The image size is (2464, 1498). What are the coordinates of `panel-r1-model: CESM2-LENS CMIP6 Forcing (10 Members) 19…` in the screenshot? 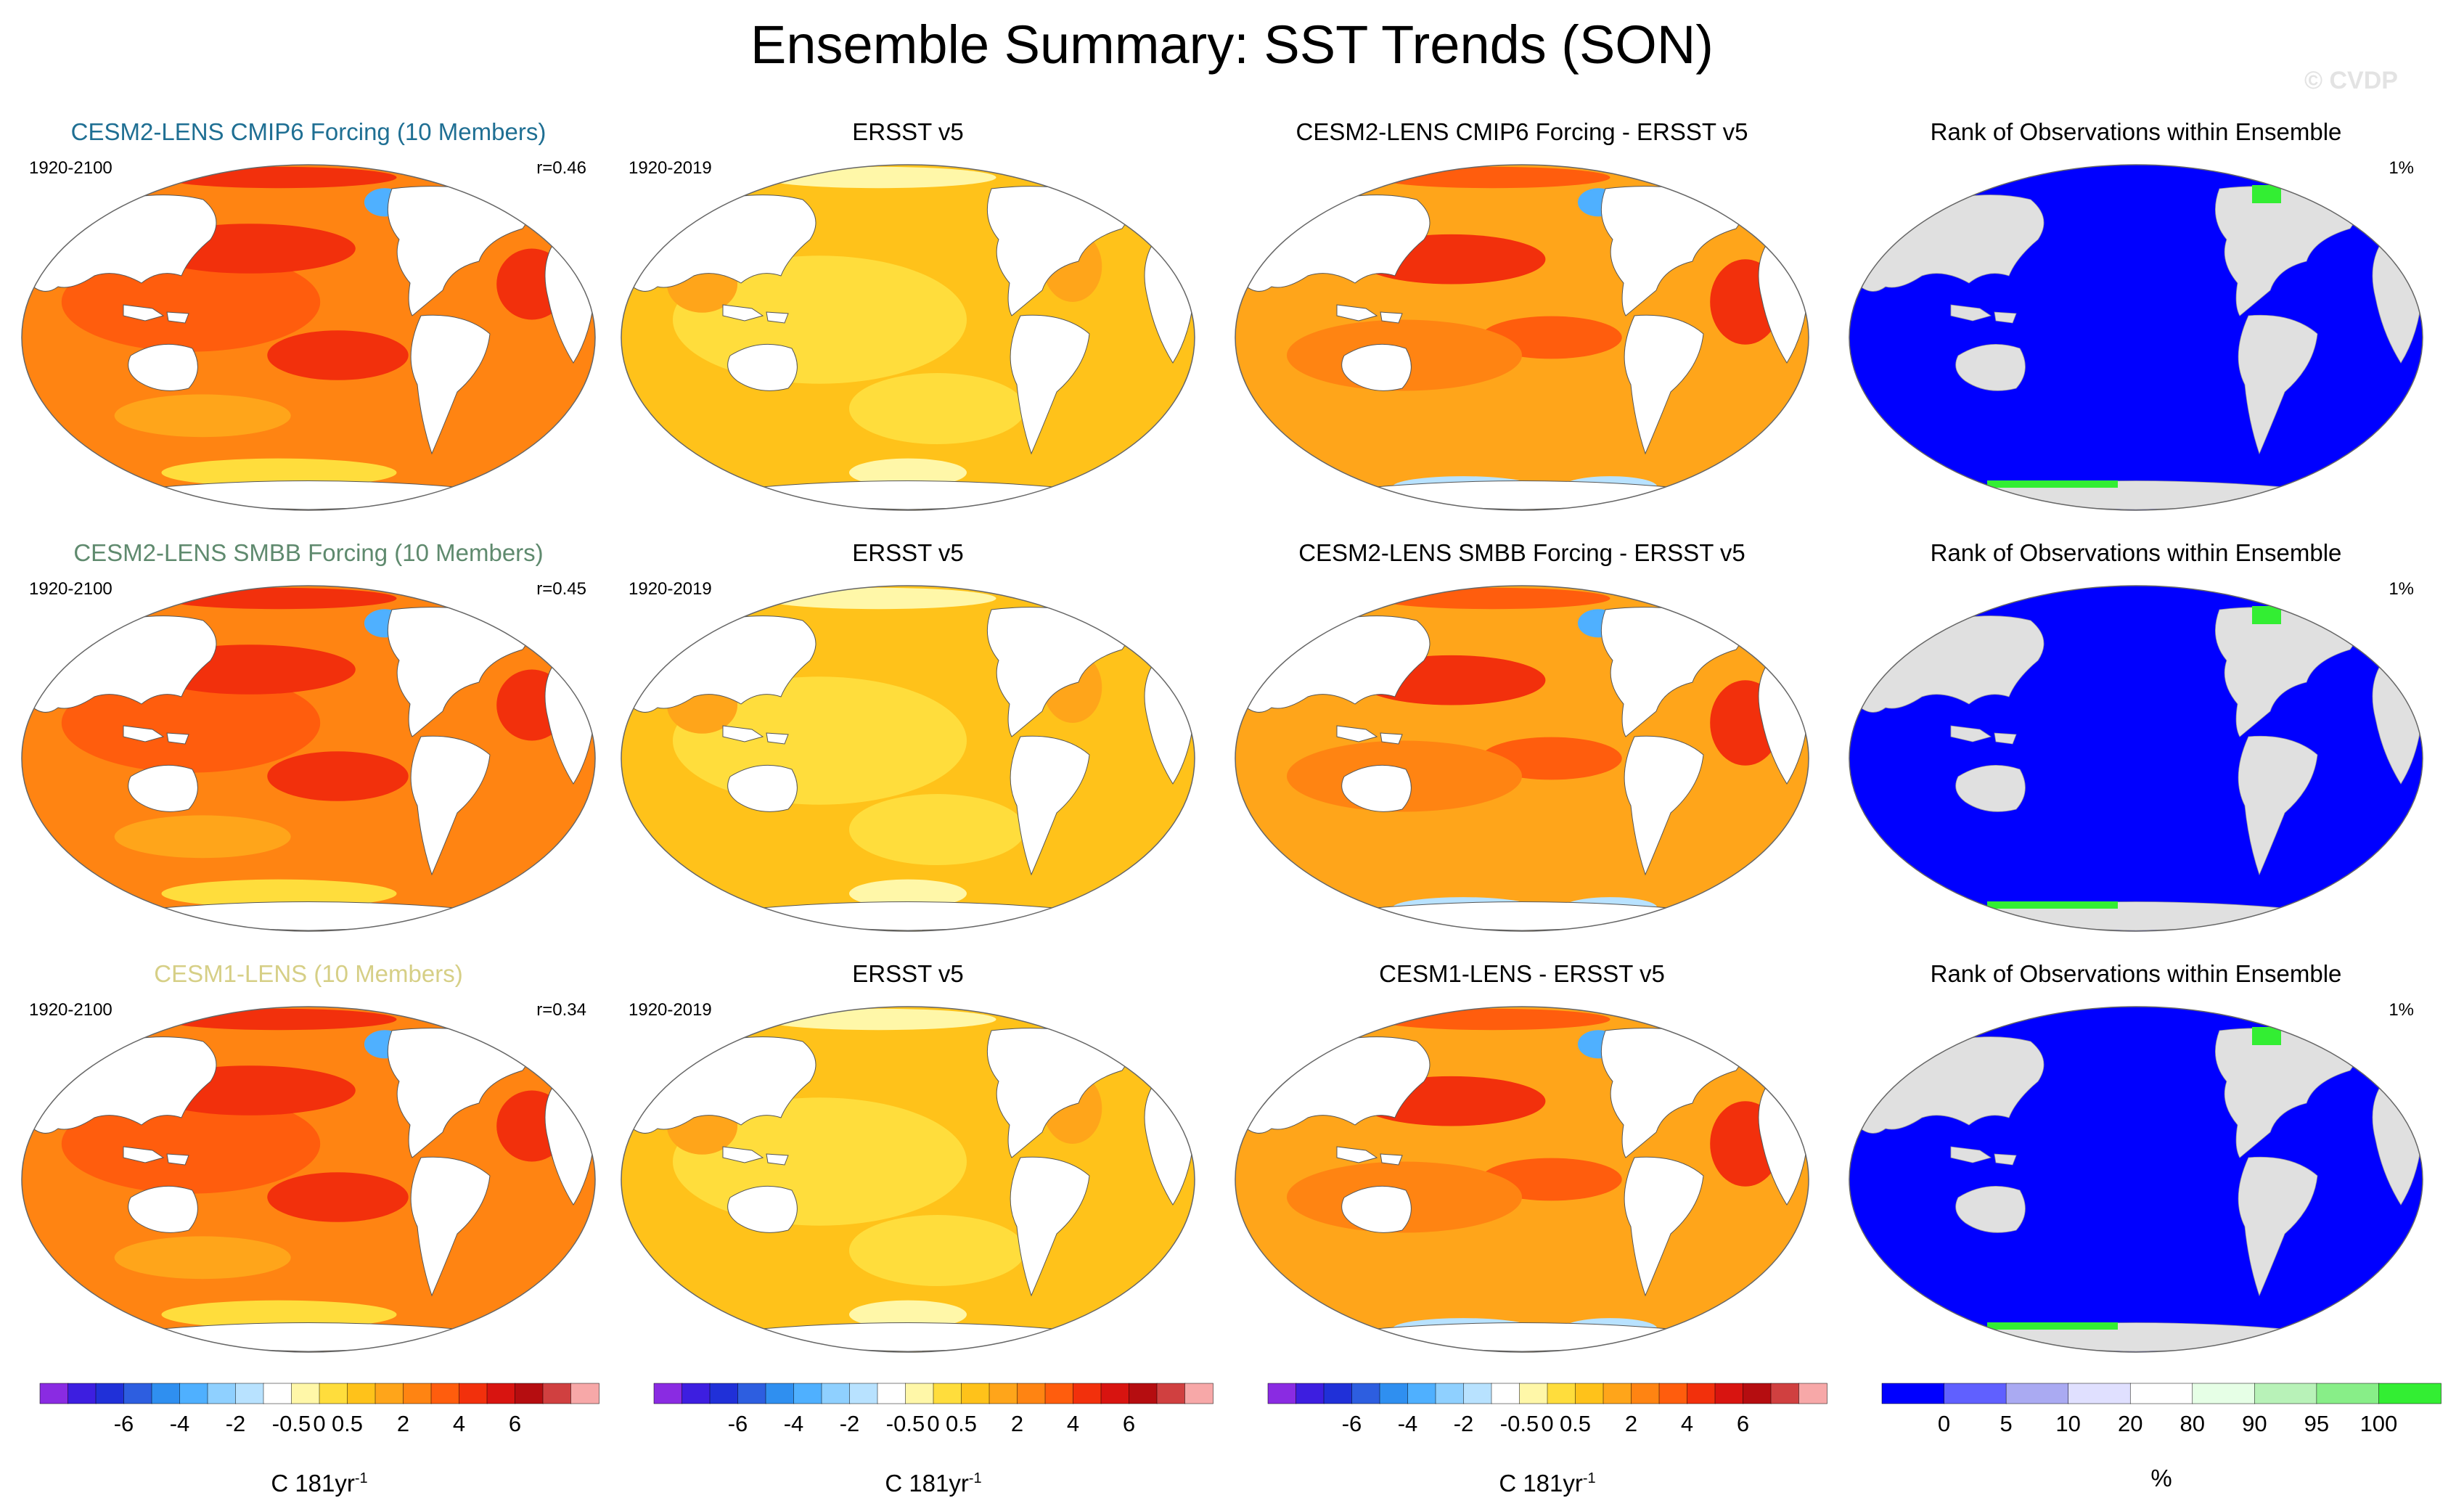 It's located at (308, 314).